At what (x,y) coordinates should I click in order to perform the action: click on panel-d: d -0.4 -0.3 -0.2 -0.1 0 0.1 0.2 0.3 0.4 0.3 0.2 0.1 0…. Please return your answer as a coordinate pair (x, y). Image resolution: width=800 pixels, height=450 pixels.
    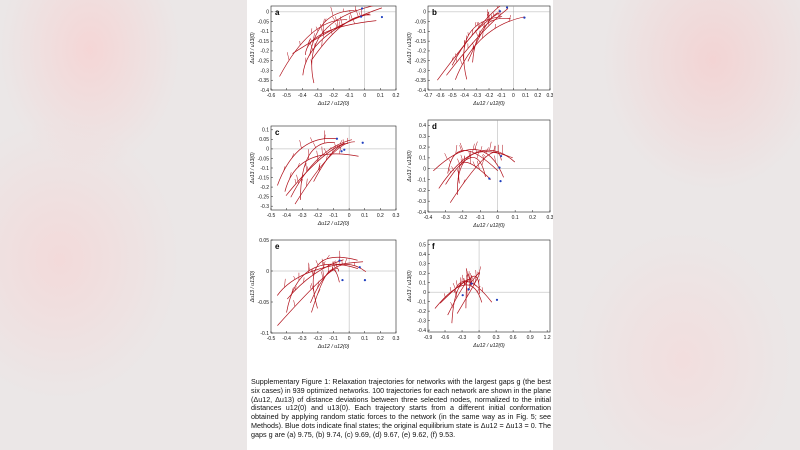
    Looking at the image, I should click on (480, 174).